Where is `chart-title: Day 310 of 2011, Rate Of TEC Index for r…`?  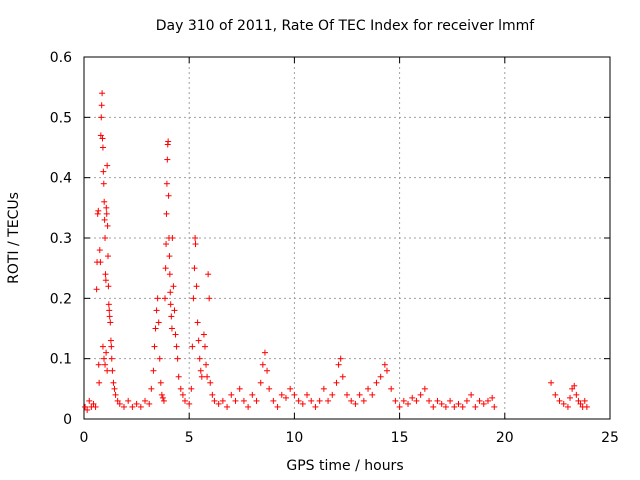
chart-title: Day 310 of 2011, Rate Of TEC Index for r… is located at coordinates (346, 26).